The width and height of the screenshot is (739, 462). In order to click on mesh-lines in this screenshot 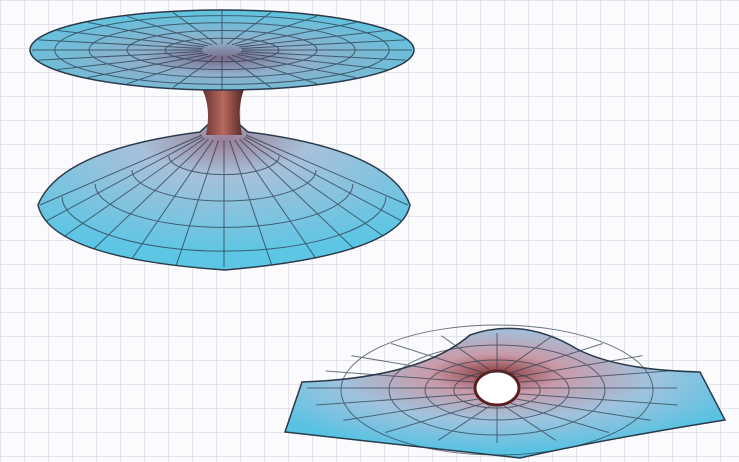, I will do `click(492, 390)`.